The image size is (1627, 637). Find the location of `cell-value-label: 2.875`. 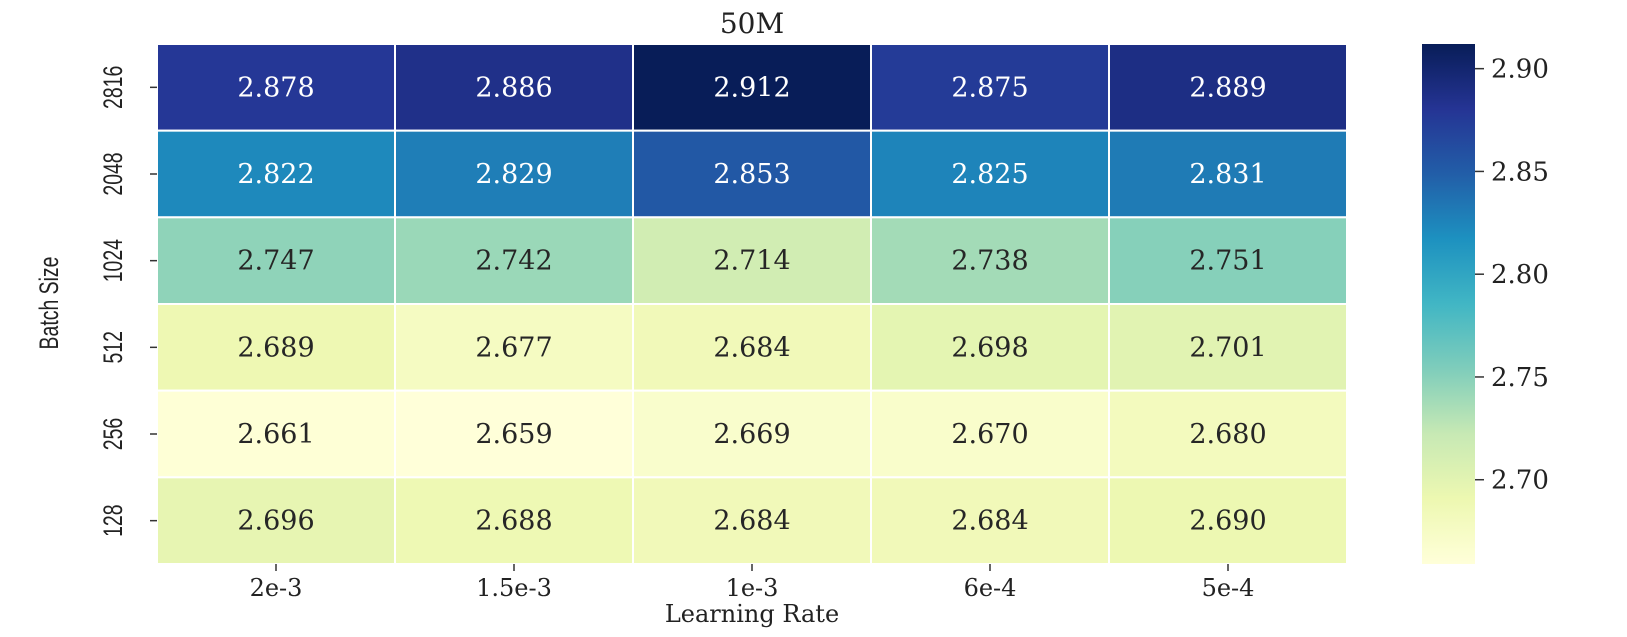

cell-value-label: 2.875 is located at coordinates (989, 87).